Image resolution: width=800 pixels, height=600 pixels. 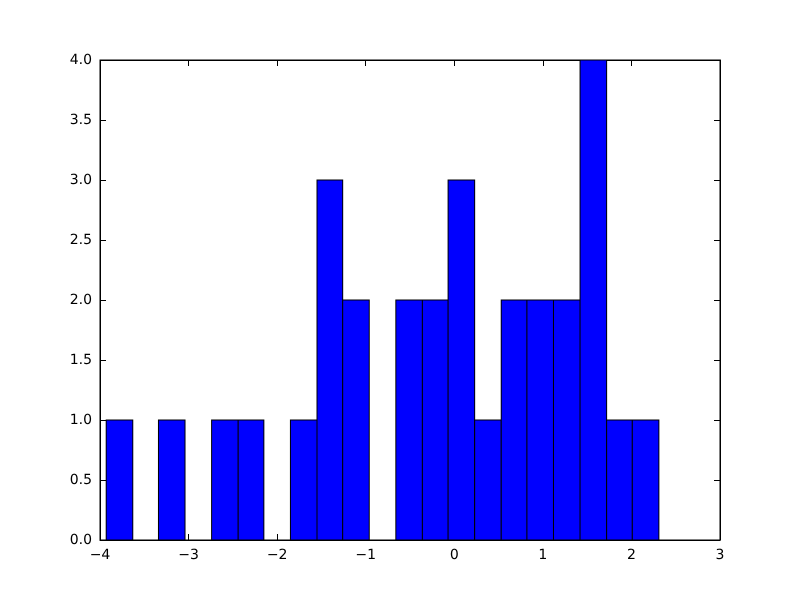 What do you see at coordinates (81, 420) in the screenshot?
I see `y-tick-label: 1.0` at bounding box center [81, 420].